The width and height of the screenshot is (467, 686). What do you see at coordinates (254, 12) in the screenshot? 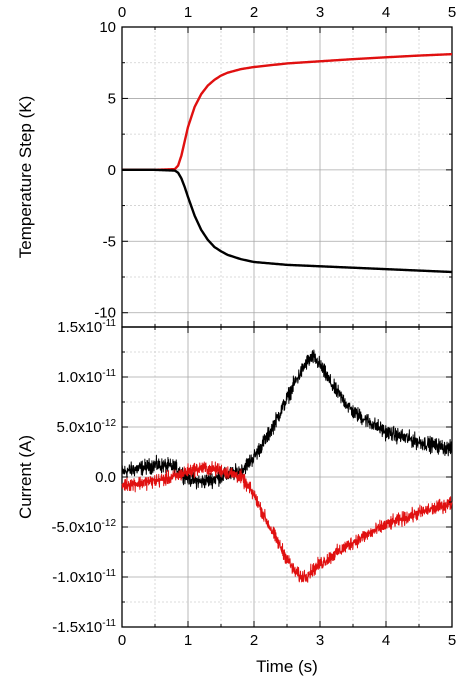
I see `temperature-top-x-tick-label: 2` at bounding box center [254, 12].